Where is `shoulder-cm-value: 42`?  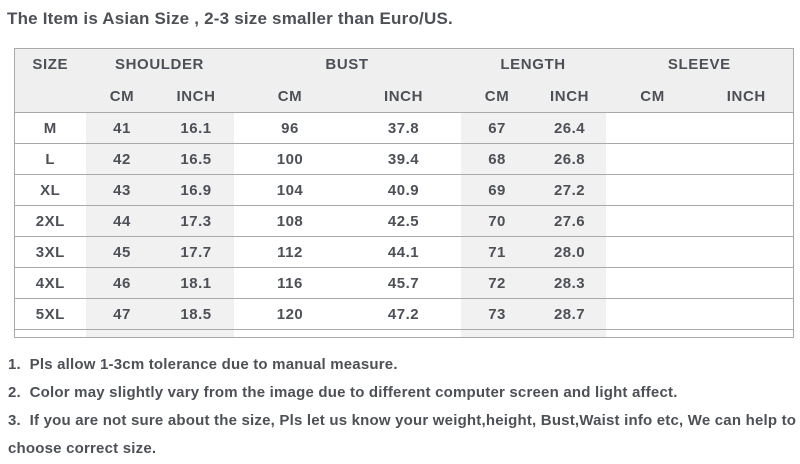
shoulder-cm-value: 42 is located at coordinates (122, 159).